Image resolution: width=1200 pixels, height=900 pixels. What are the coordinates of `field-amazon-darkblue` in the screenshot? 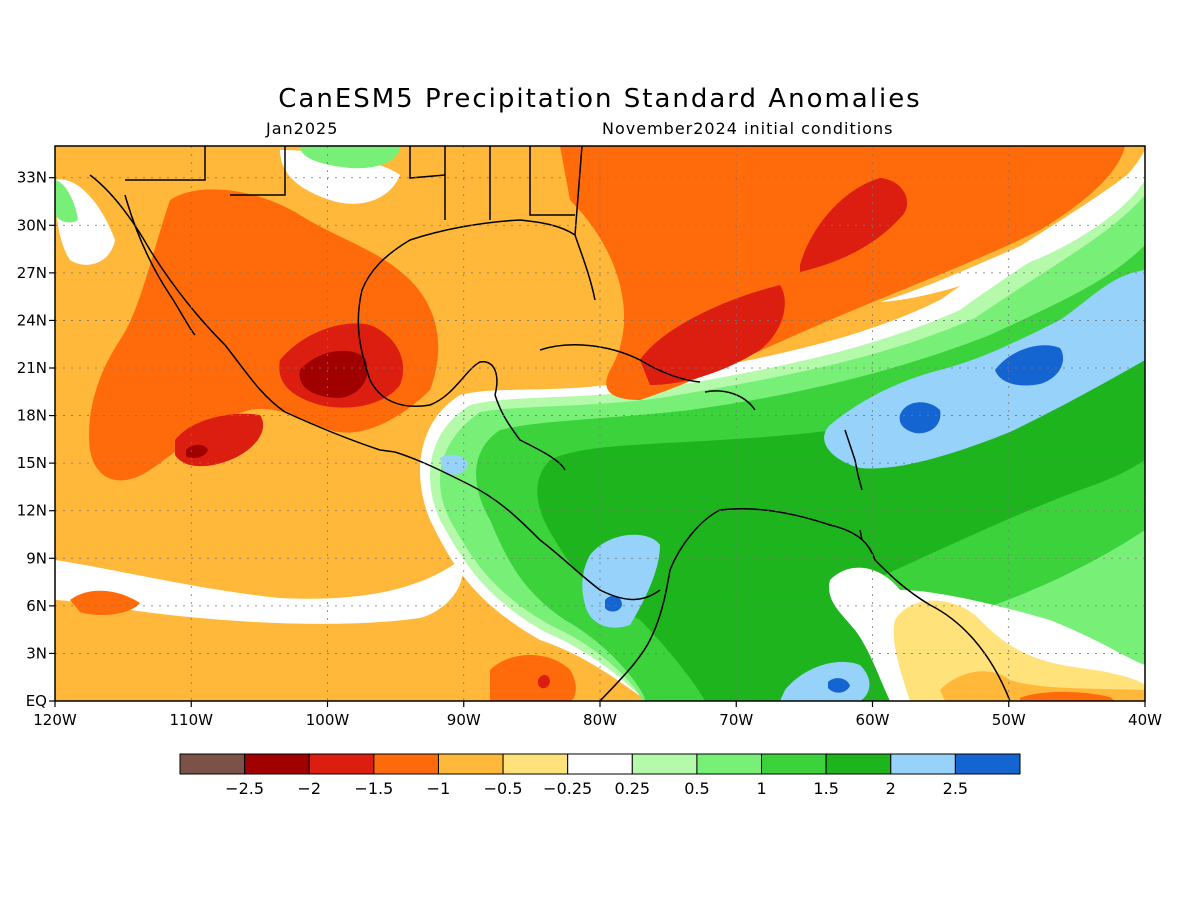 It's located at (839, 685).